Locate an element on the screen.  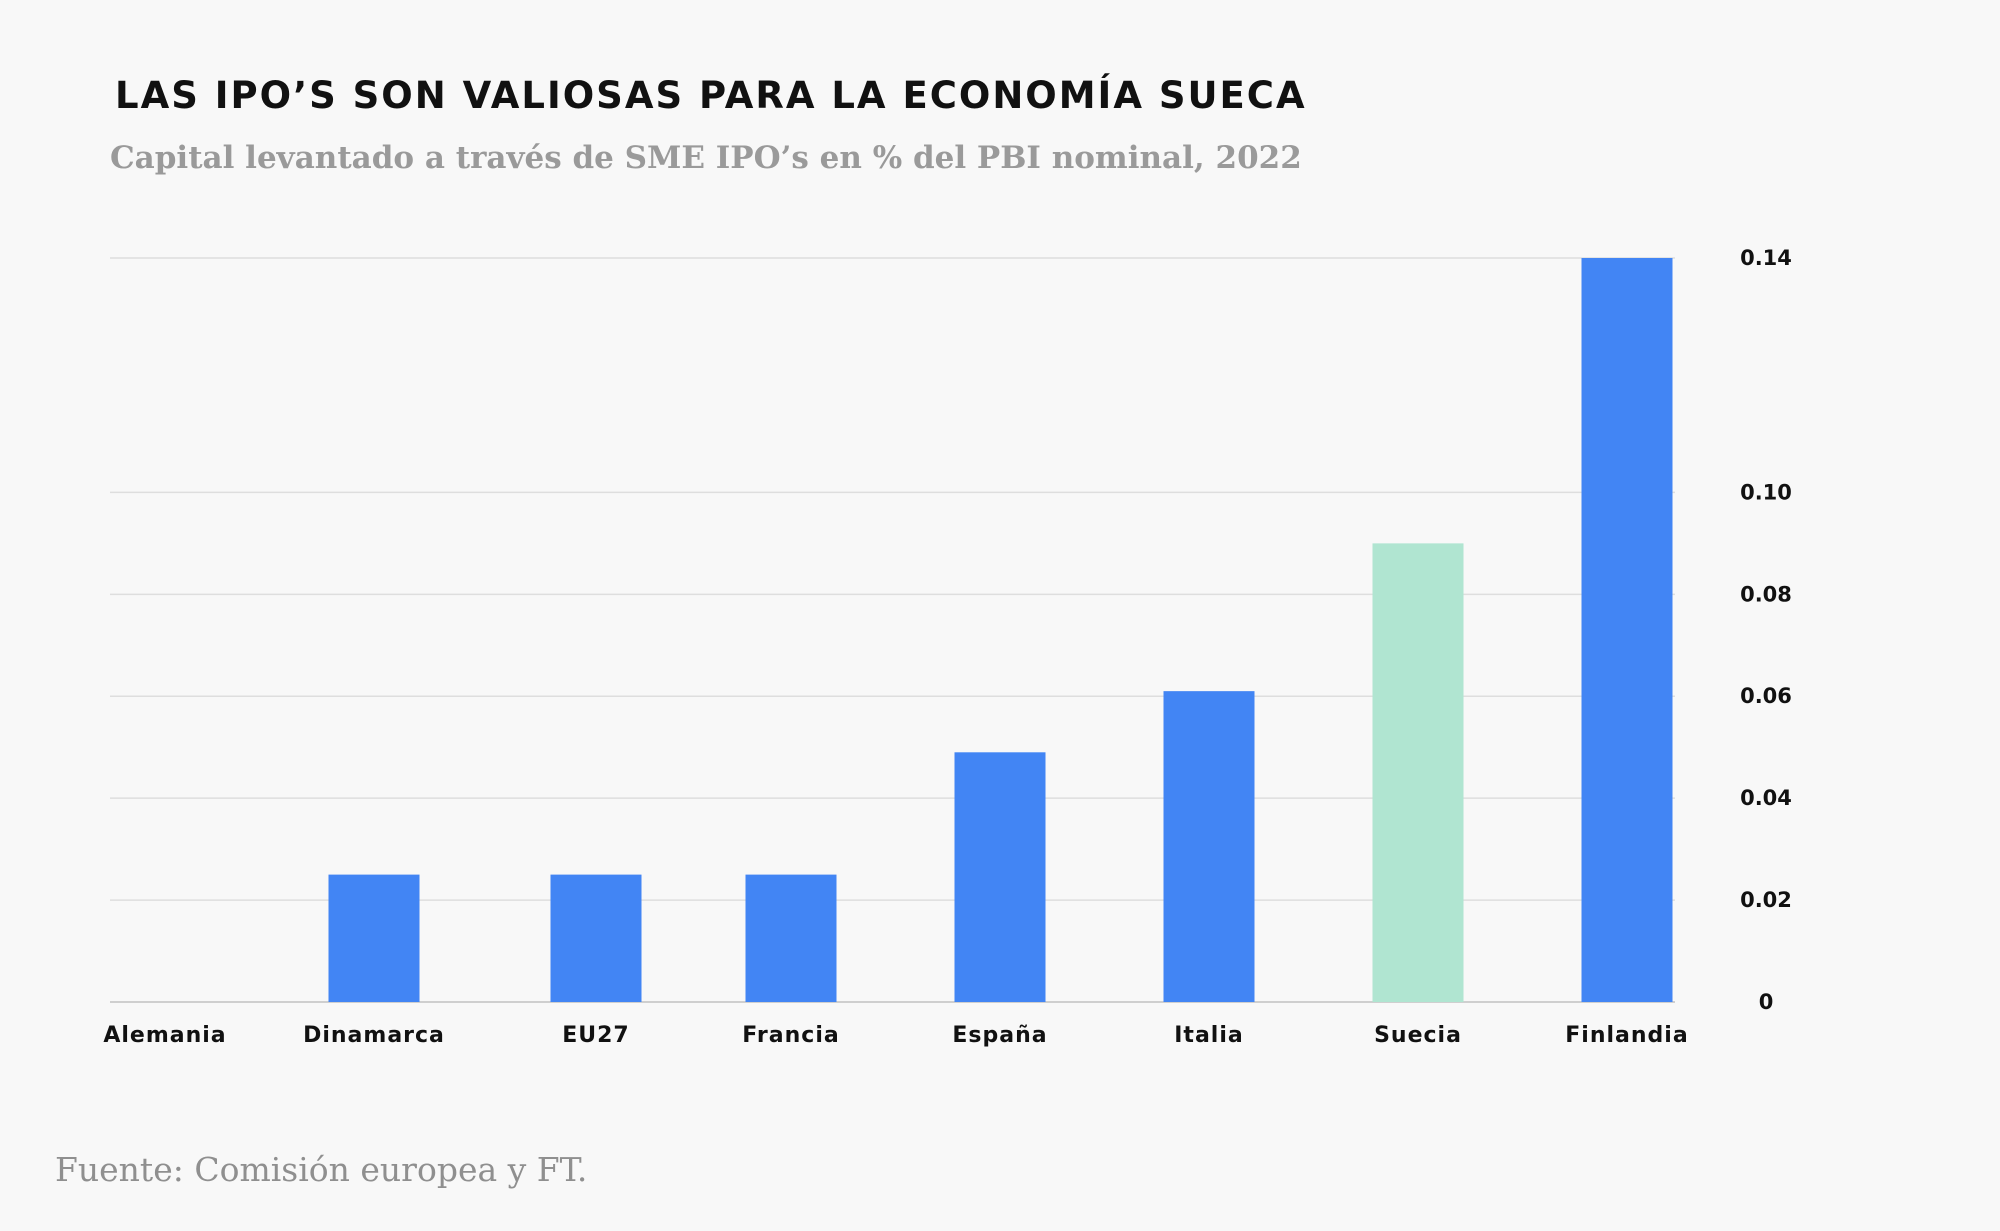
x-tick-label: Finlandia is located at coordinates (1626, 1035).